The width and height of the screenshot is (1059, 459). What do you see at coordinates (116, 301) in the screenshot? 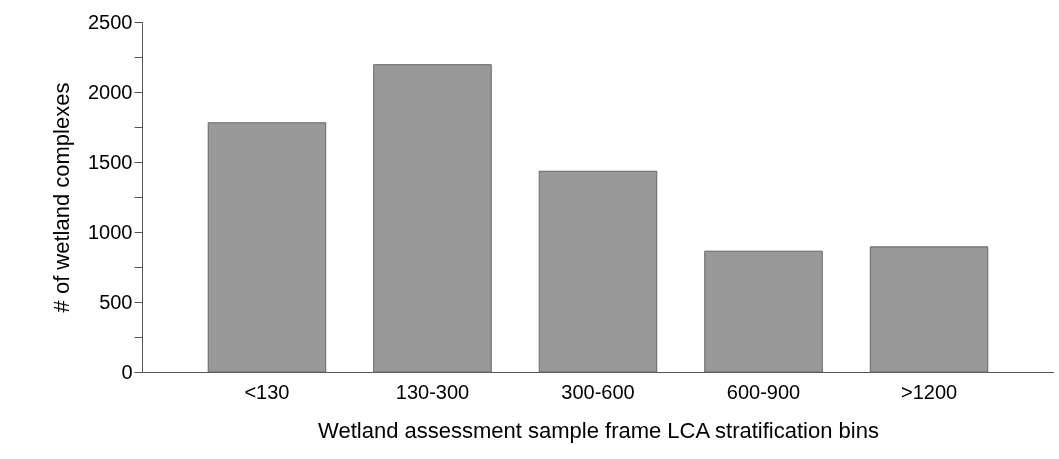
I see `y-tick-label: 500` at bounding box center [116, 301].